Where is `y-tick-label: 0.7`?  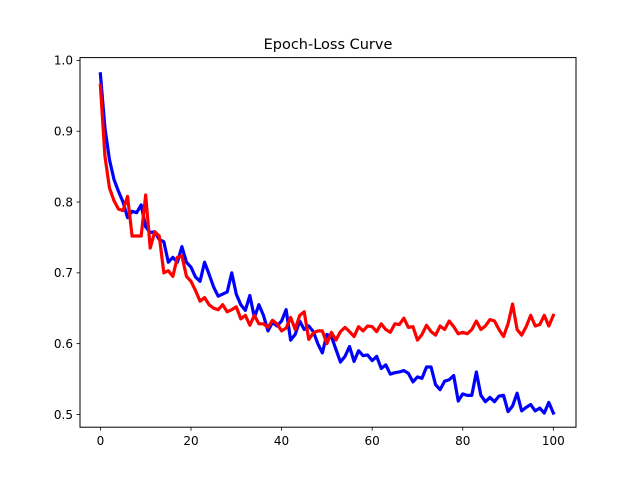
y-tick-label: 0.7 is located at coordinates (63, 273).